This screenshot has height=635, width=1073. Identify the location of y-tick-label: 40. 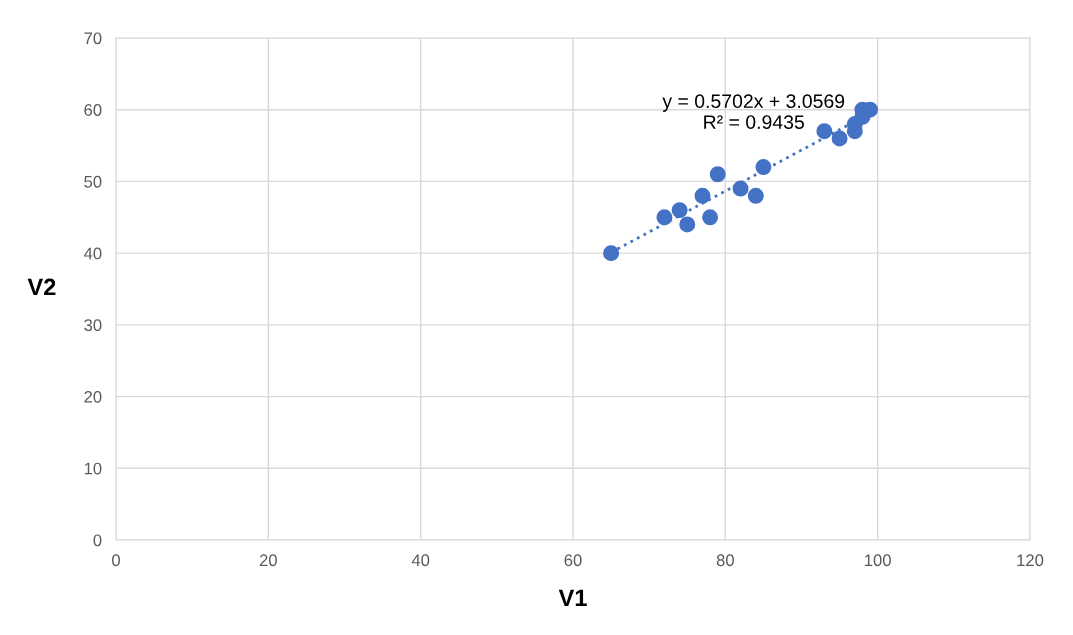
(92, 253).